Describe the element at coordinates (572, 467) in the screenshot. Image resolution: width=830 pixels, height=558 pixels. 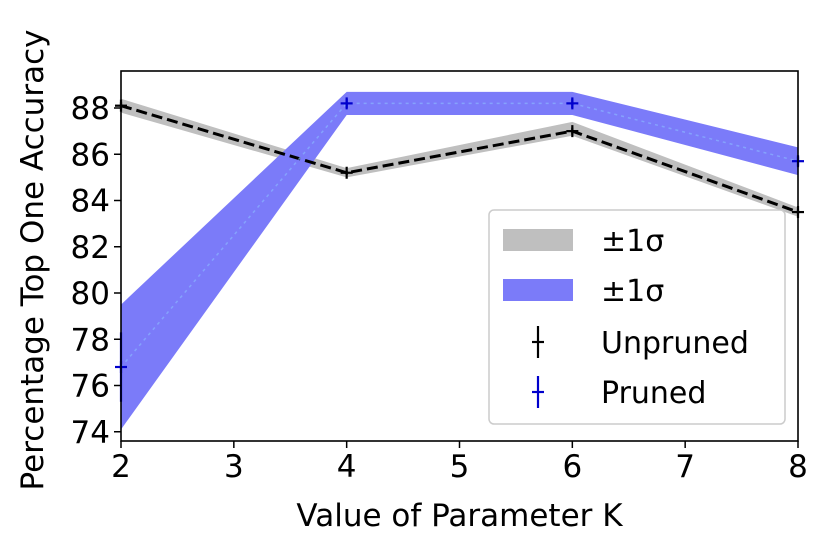
I see `x-tick-label: 6` at that location.